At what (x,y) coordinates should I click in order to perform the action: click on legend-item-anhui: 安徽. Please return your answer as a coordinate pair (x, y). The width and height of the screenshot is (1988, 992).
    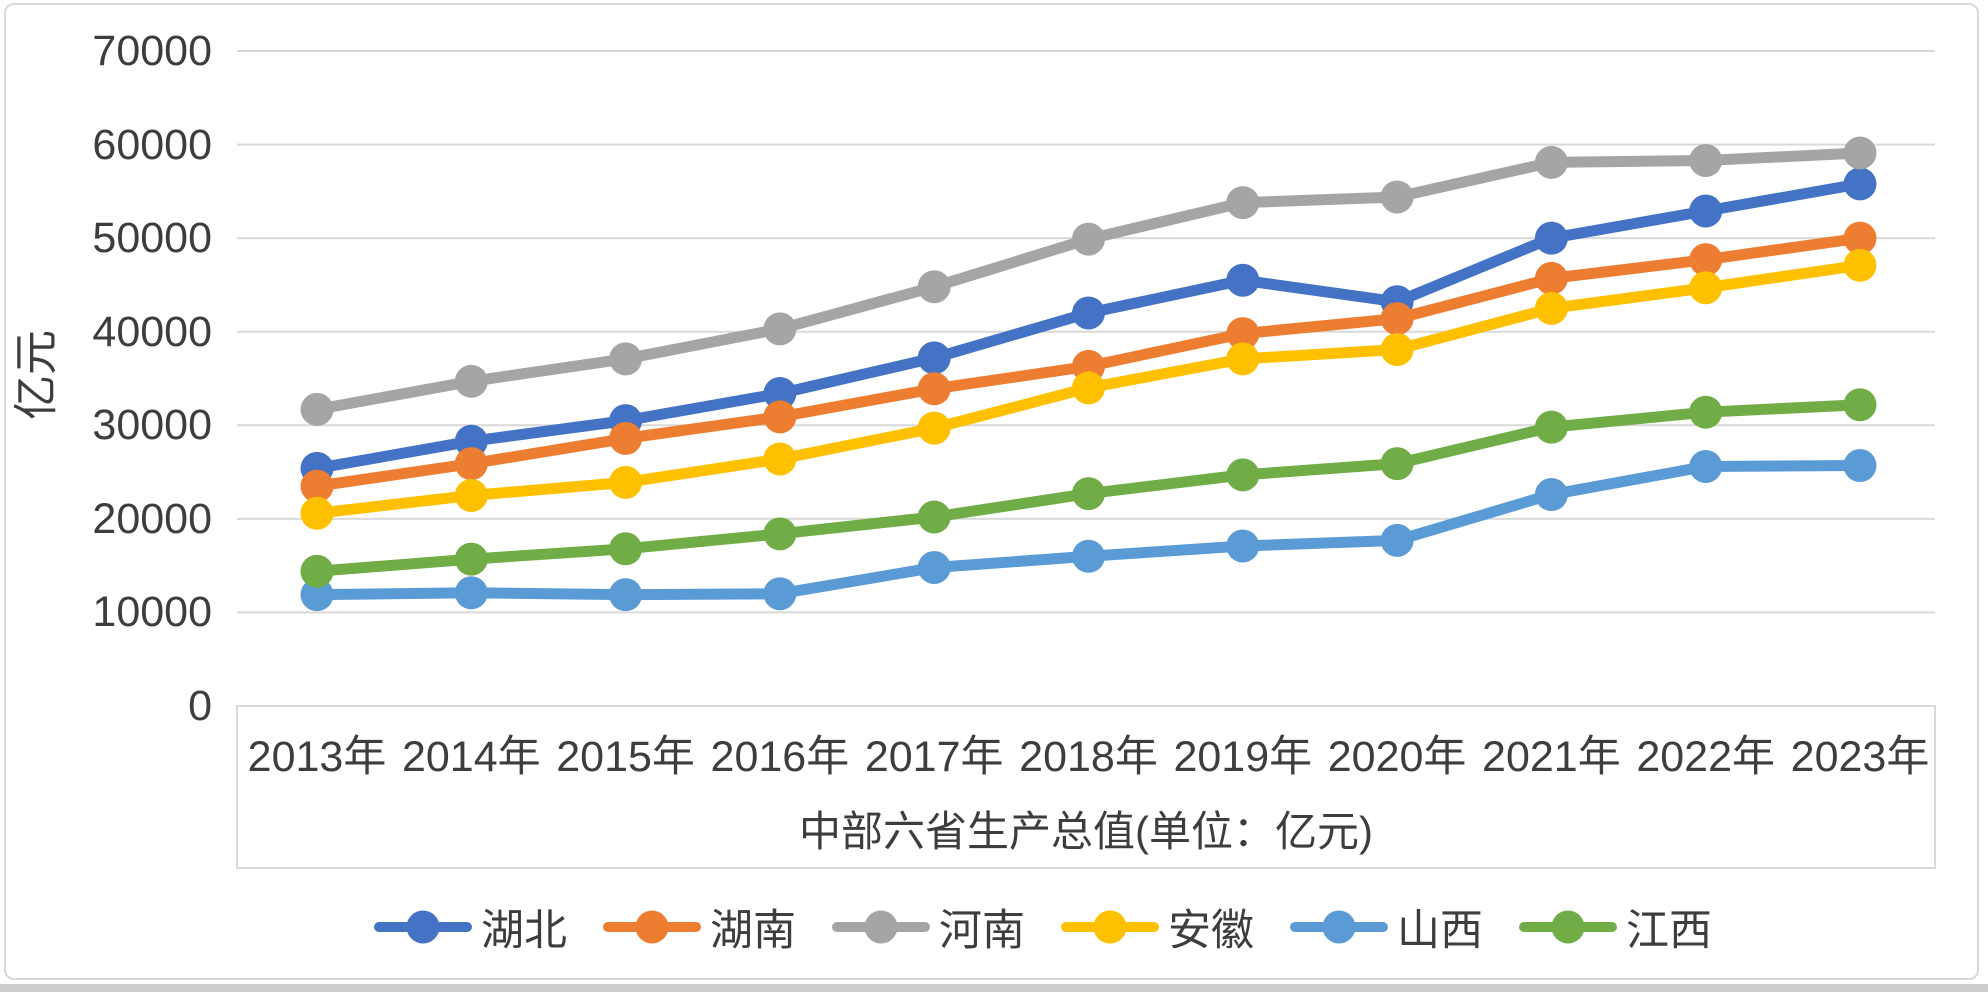
    Looking at the image, I should click on (1157, 927).